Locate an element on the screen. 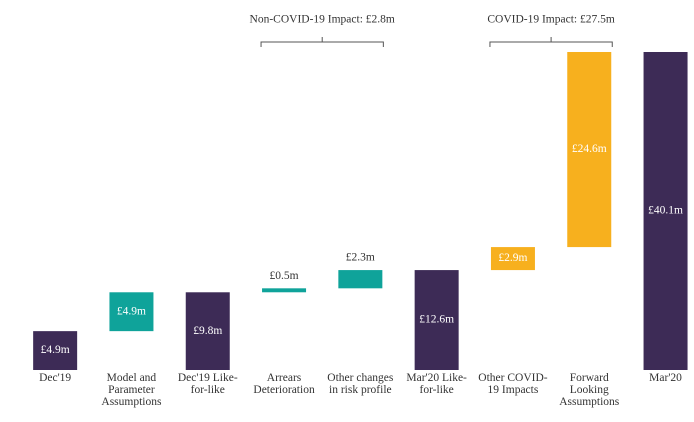  x-tick-label: Other COVID-19 Impacts is located at coordinates (513, 384).